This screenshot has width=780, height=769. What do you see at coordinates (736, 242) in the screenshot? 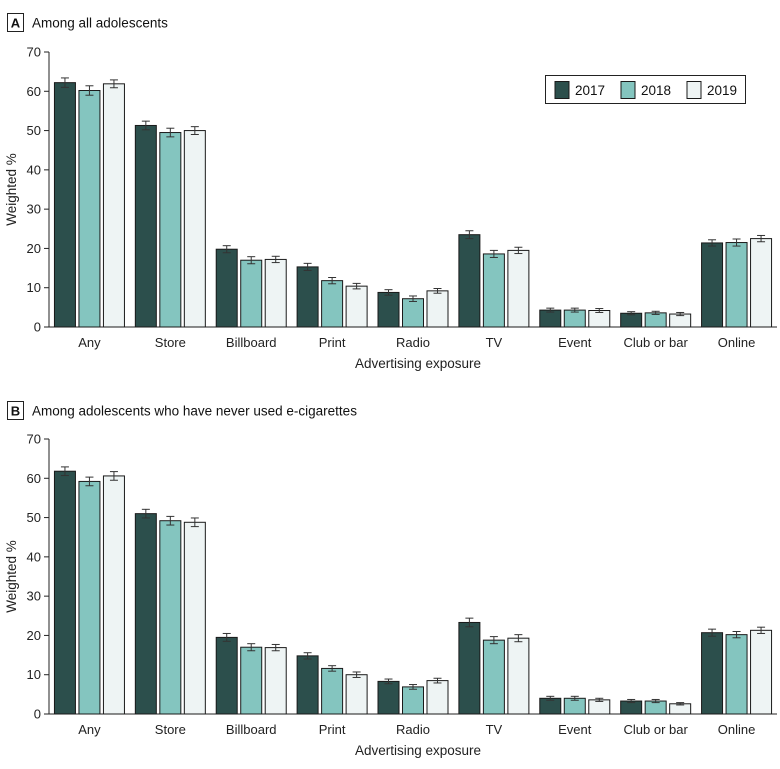
I see `error-bar-online-2018` at bounding box center [736, 242].